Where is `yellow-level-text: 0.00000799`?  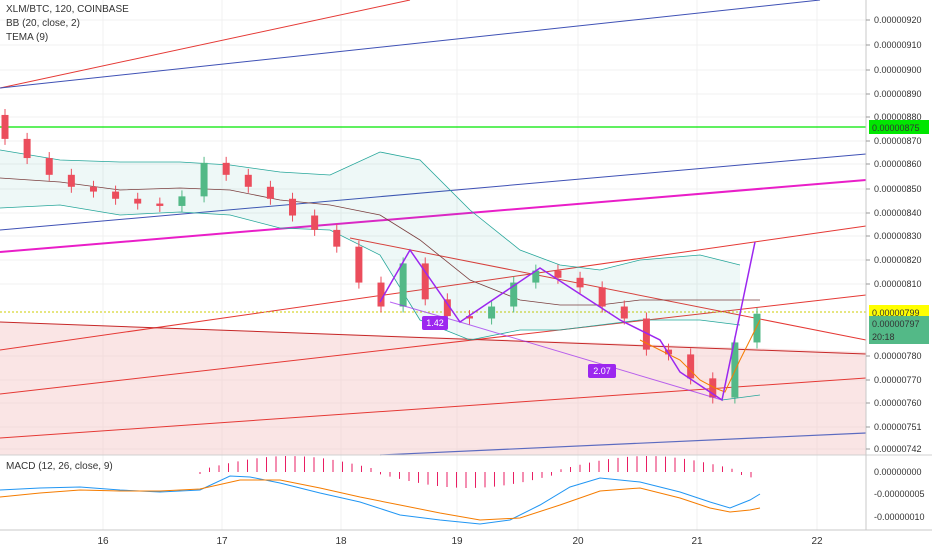
yellow-level-text: 0.00000799 is located at coordinates (896, 313).